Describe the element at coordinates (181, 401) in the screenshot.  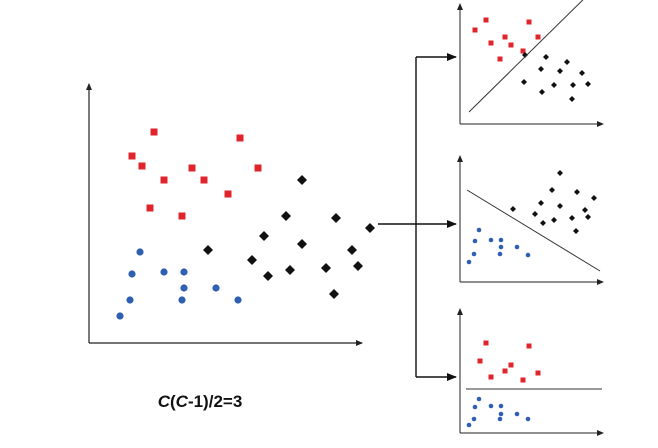
I see `formula-class-symbol-2: C` at that location.